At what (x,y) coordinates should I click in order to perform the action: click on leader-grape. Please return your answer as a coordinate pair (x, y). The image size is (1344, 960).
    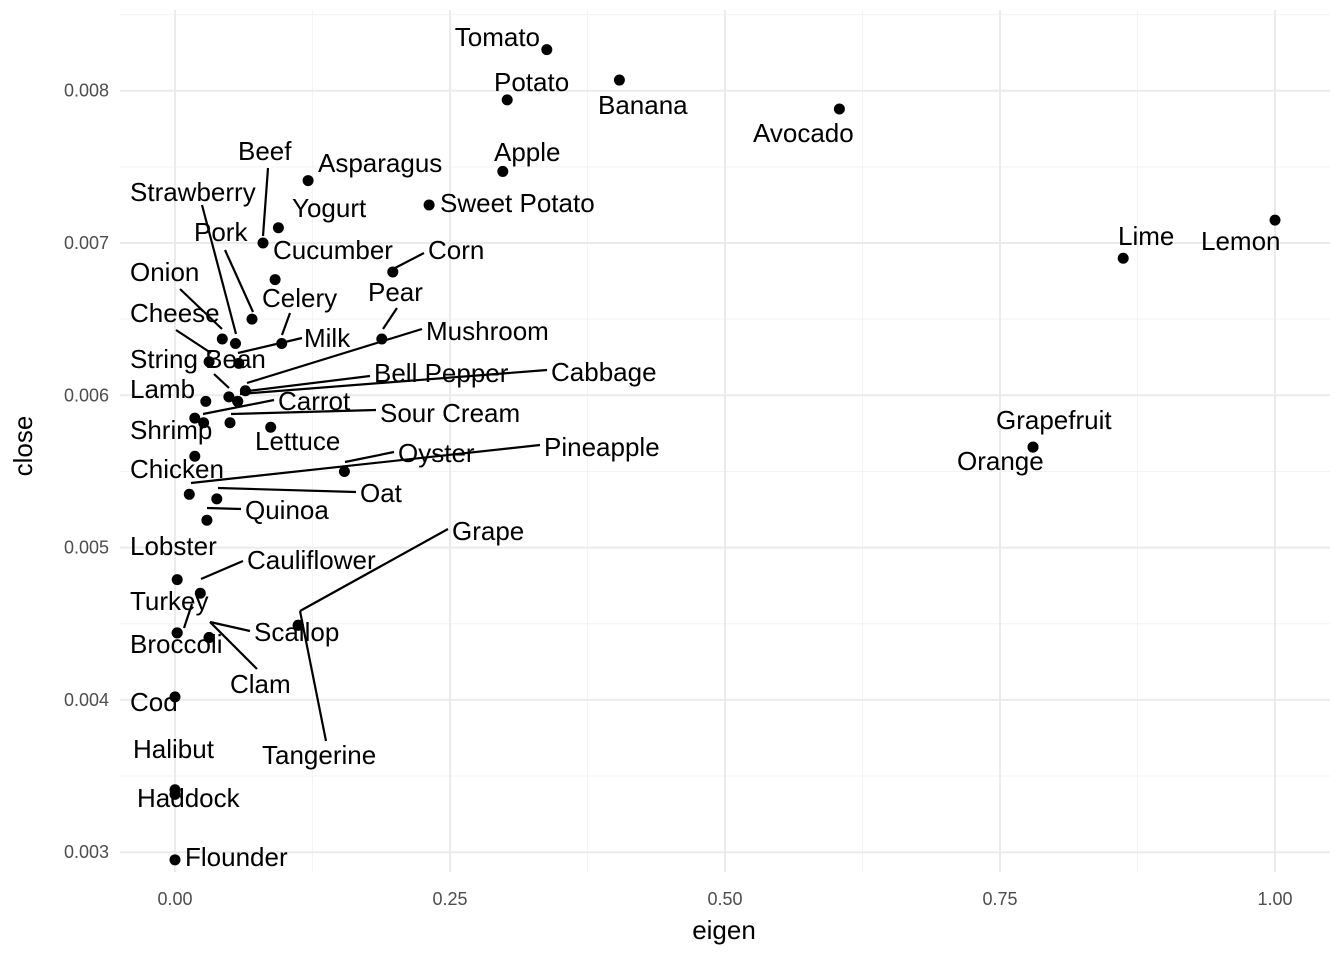
    Looking at the image, I should click on (374, 570).